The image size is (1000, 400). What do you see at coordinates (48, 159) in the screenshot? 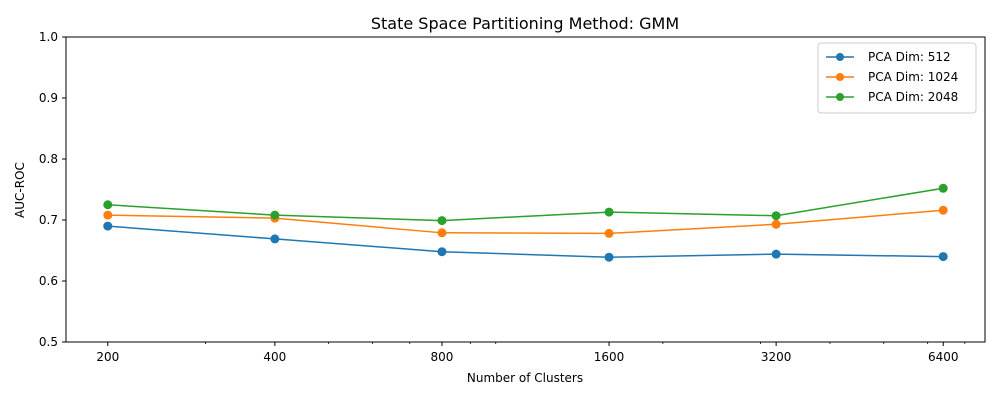
I see `y-tick-label: 0.8` at bounding box center [48, 159].